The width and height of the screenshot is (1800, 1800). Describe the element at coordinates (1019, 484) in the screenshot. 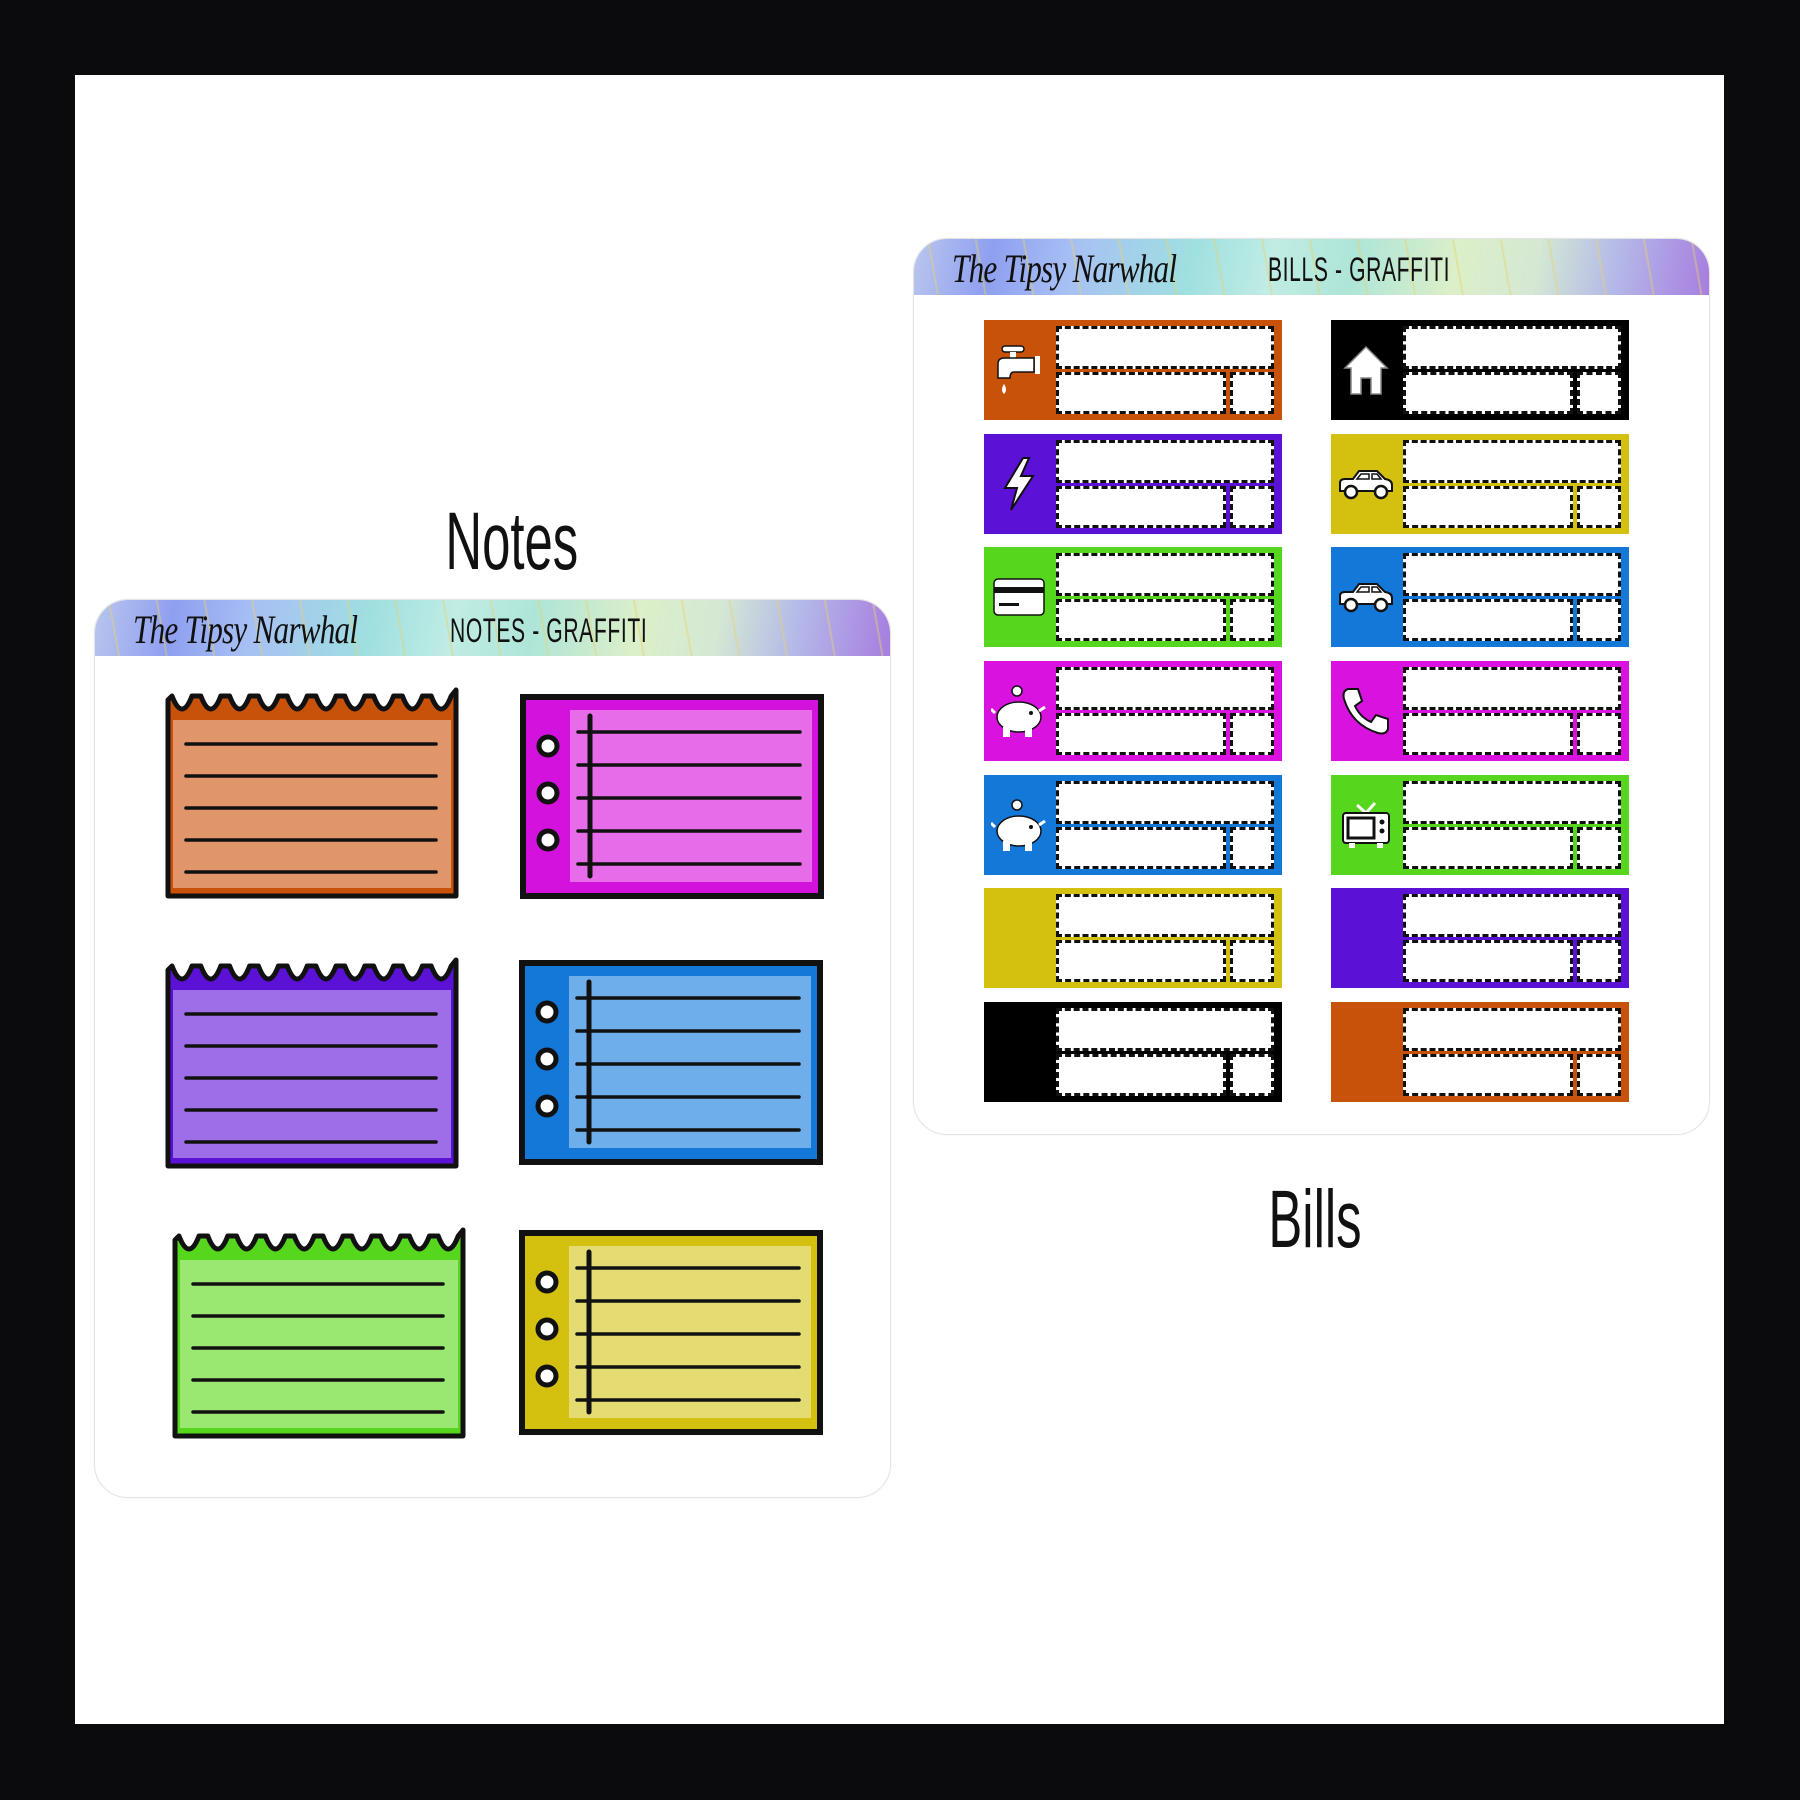

I see `lightning-bolt-icon` at that location.